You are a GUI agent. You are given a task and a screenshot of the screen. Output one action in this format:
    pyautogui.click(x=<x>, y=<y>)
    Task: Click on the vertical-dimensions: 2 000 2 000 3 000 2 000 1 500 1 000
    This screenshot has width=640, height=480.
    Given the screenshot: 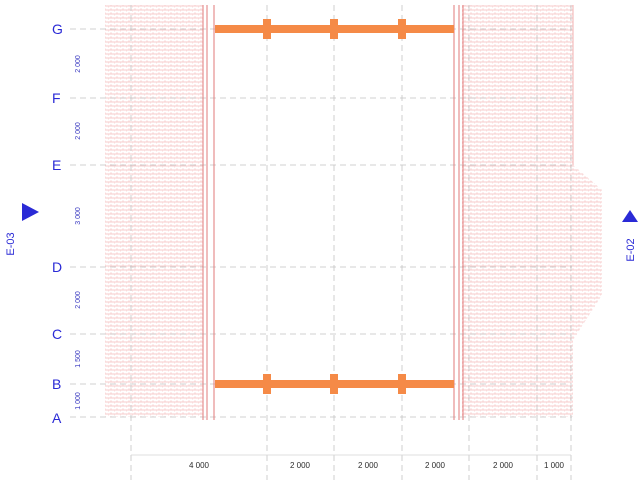 What is the action you would take?
    pyautogui.click(x=78, y=232)
    